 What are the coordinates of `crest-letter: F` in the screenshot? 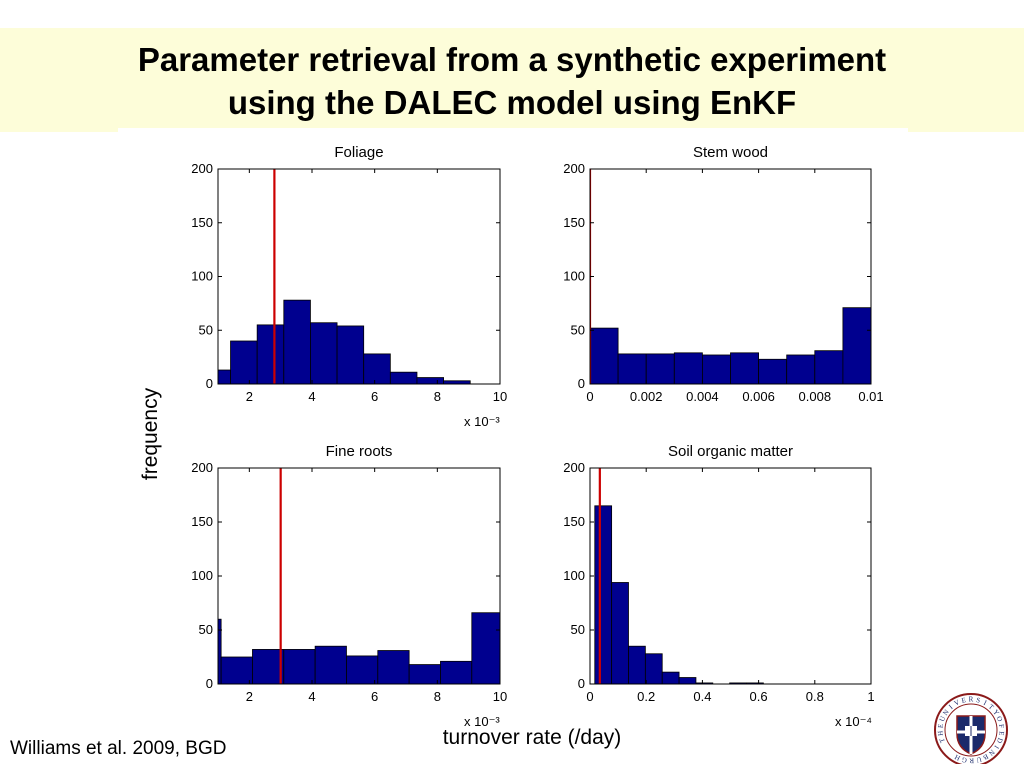 It's located at (1001, 726).